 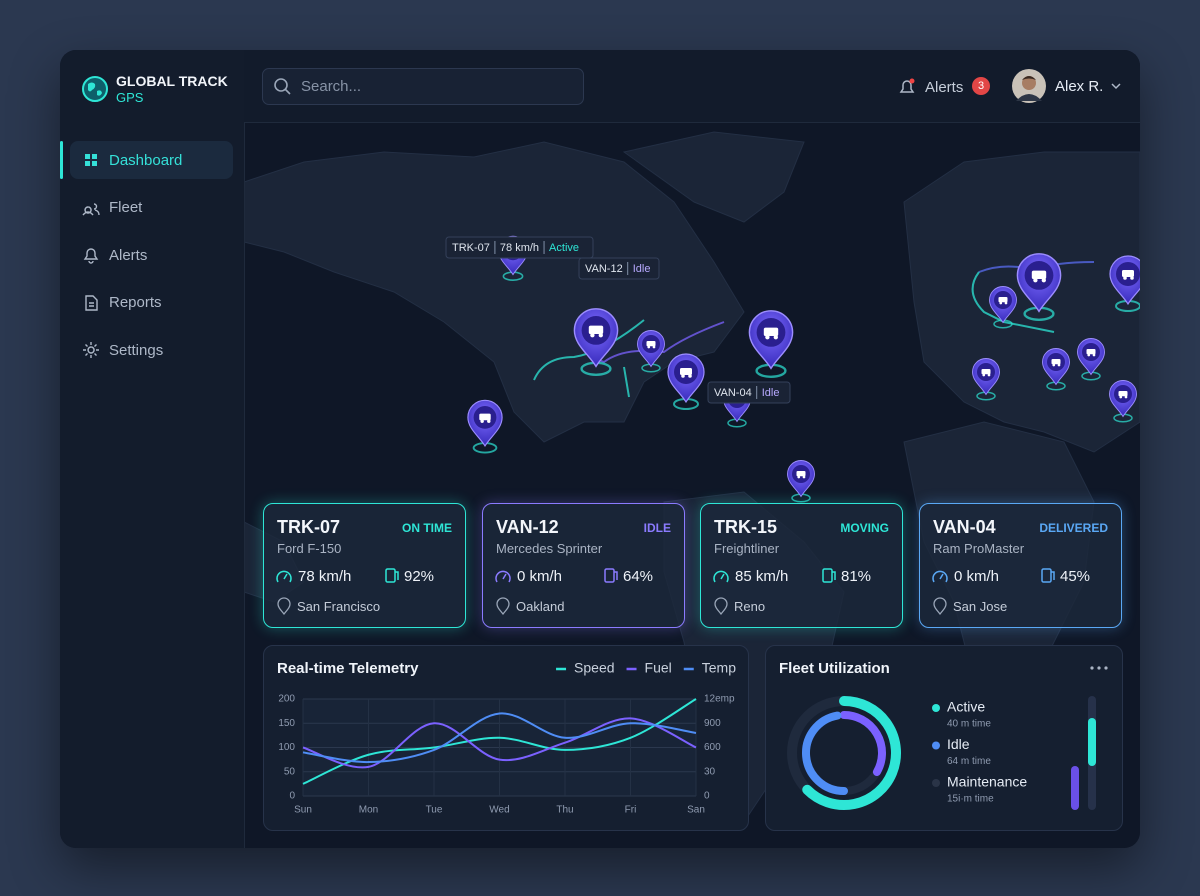 What do you see at coordinates (151, 350) in the screenshot?
I see `nav-item: Settings` at bounding box center [151, 350].